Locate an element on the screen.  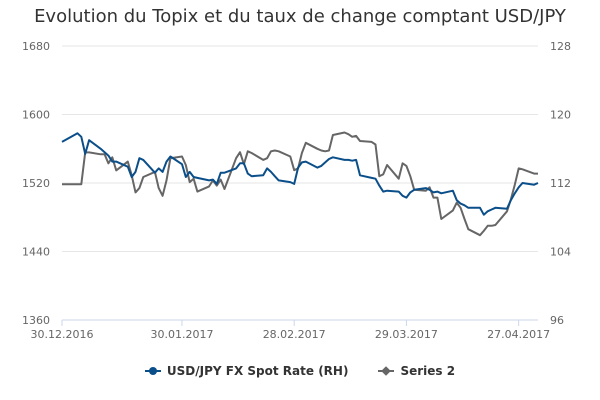
y-right-tick-label: 104 is located at coordinates (560, 252).